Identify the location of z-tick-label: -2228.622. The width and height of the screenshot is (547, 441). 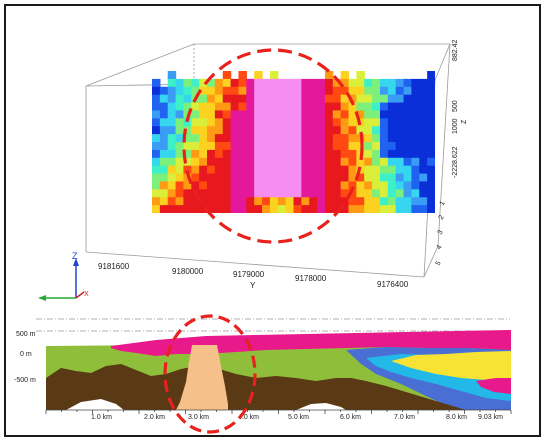
(455, 162).